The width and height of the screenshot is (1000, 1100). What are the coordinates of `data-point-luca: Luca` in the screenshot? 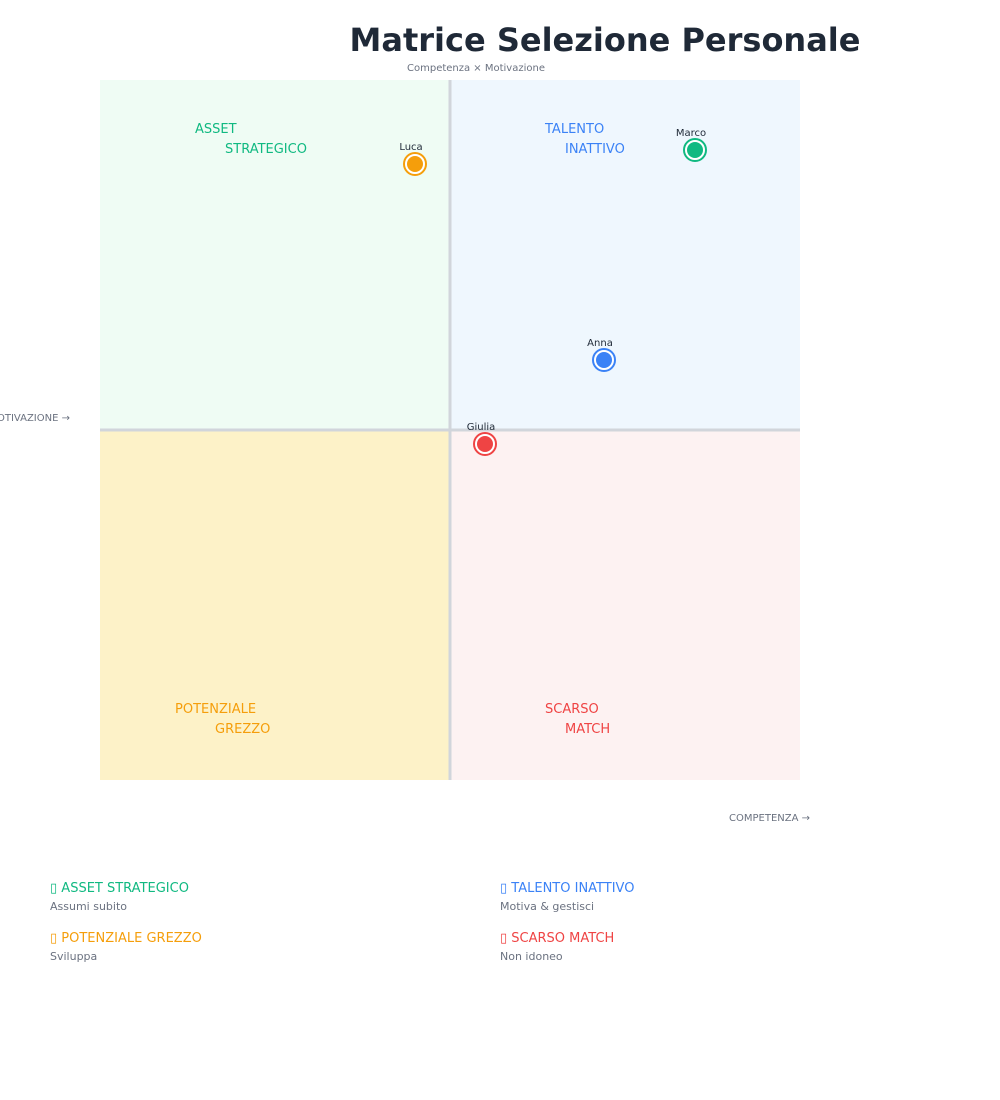 It's located at (413, 159).